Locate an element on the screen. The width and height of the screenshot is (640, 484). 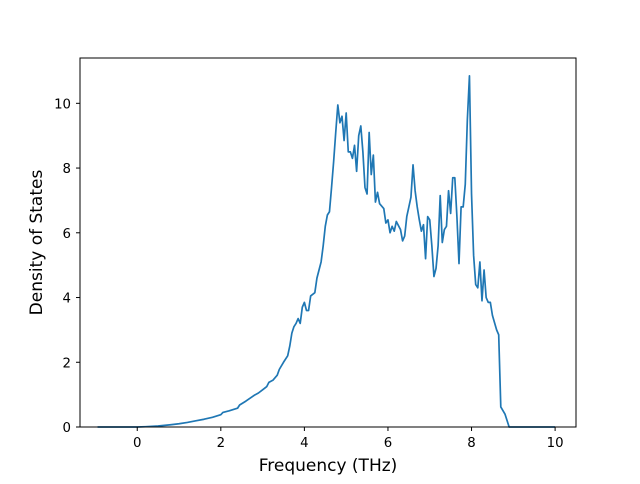
y-tick-label: 6 is located at coordinates (67, 234).